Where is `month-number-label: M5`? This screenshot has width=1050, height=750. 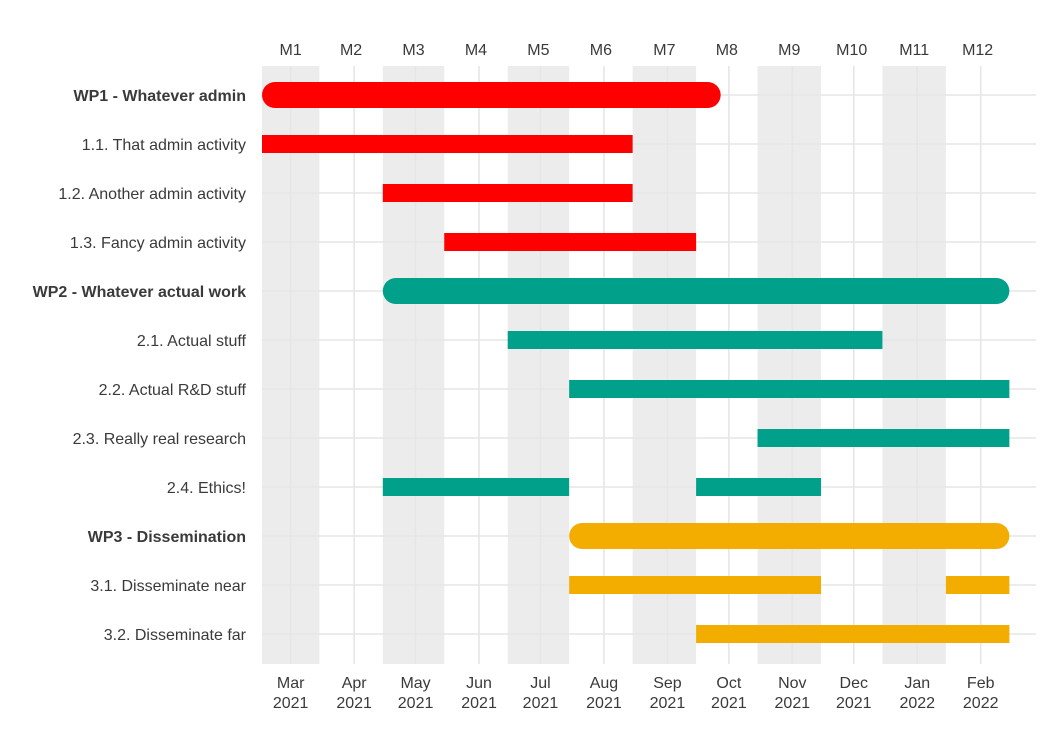
month-number-label: M5 is located at coordinates (538, 50).